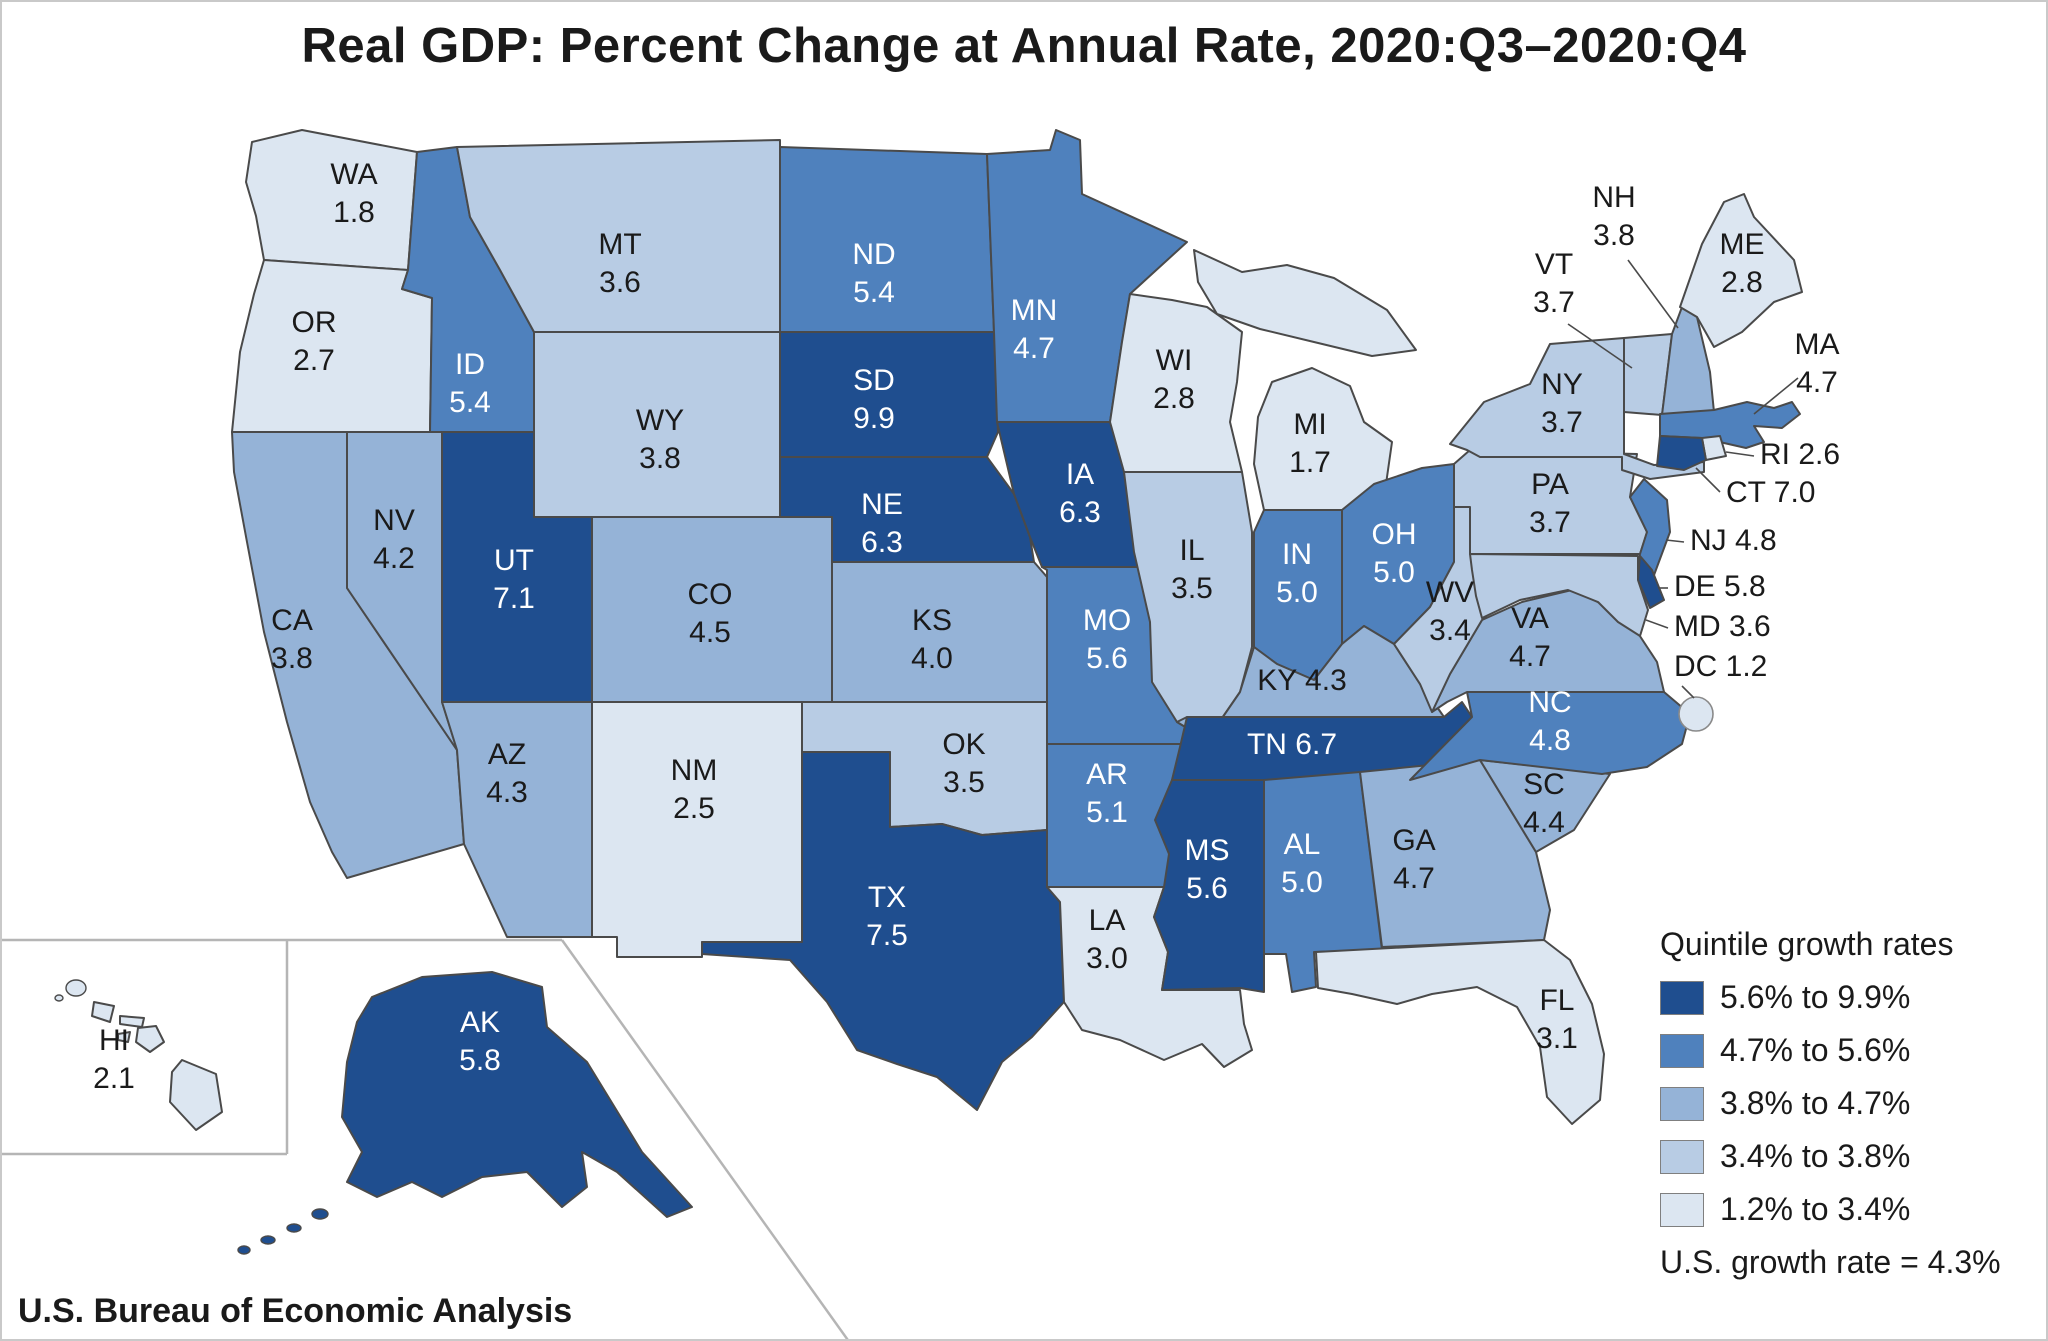  Describe the element at coordinates (1310, 462) in the screenshot. I see `state-value-MI: 1.7` at that location.